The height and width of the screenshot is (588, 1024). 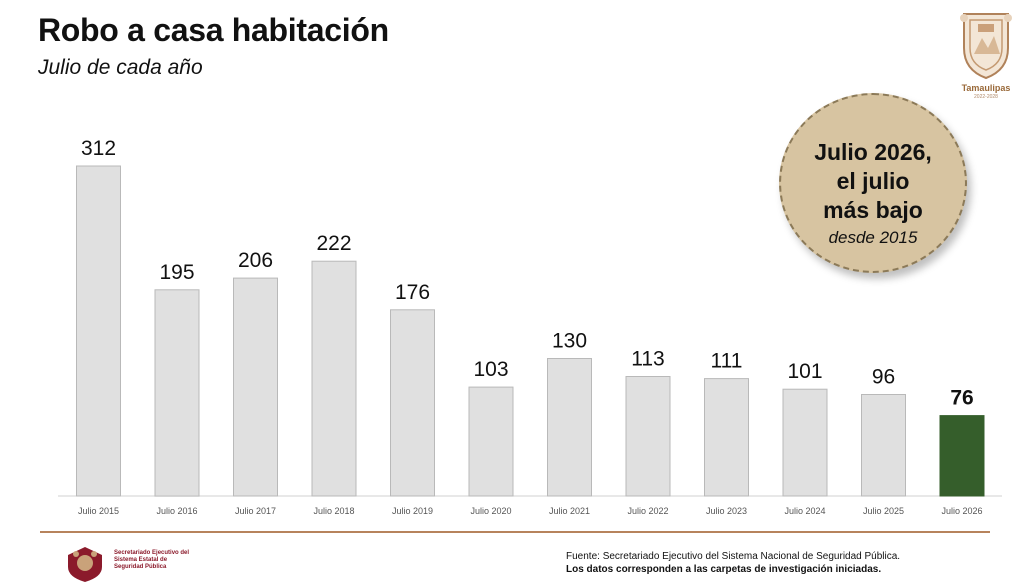 What do you see at coordinates (873, 237) in the screenshot?
I see `badge-line-4: desde 2015` at bounding box center [873, 237].